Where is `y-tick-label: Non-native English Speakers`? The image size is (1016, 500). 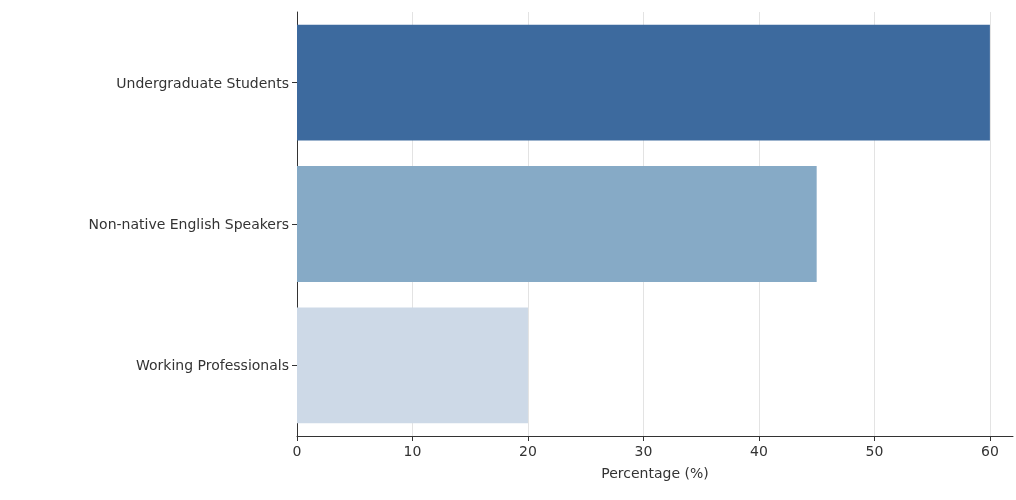
y-tick-label: Non-native English Speakers is located at coordinates (188, 224).